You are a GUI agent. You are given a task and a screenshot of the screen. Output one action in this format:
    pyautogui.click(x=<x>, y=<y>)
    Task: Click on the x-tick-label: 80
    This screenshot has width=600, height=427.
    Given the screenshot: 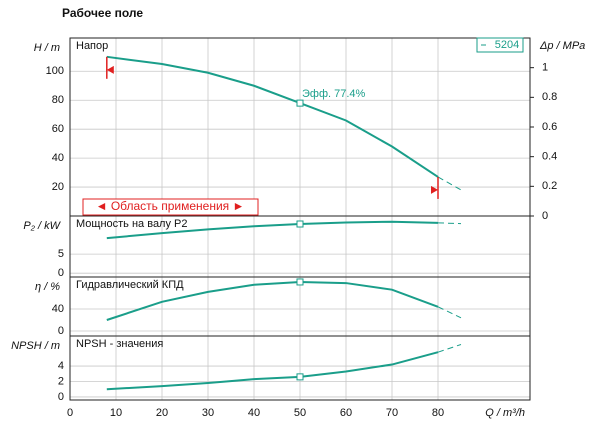 What is the action you would take?
    pyautogui.click(x=438, y=413)
    